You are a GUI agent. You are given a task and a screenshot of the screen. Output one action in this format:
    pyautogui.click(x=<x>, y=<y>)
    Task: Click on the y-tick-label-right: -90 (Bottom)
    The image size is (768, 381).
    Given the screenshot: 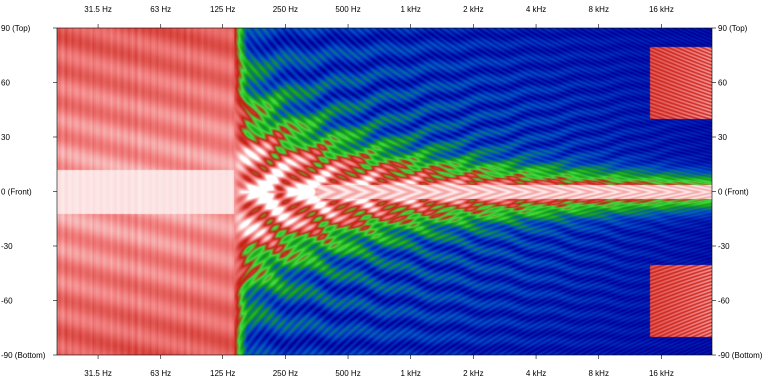 What is the action you would take?
    pyautogui.click(x=740, y=355)
    